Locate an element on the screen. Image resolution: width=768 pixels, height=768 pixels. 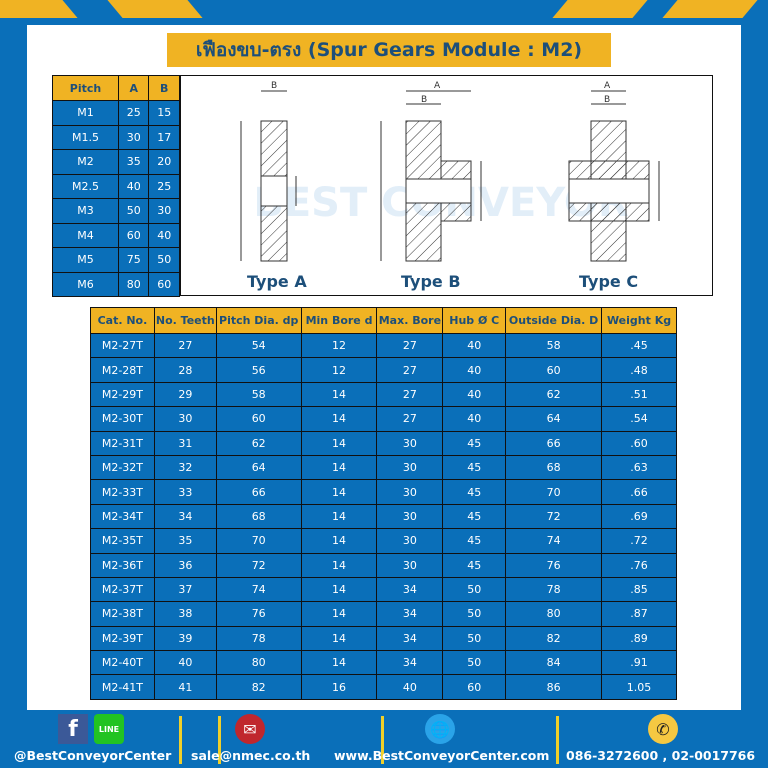
pitch-cell: 35 is located at coordinates (133, 162).